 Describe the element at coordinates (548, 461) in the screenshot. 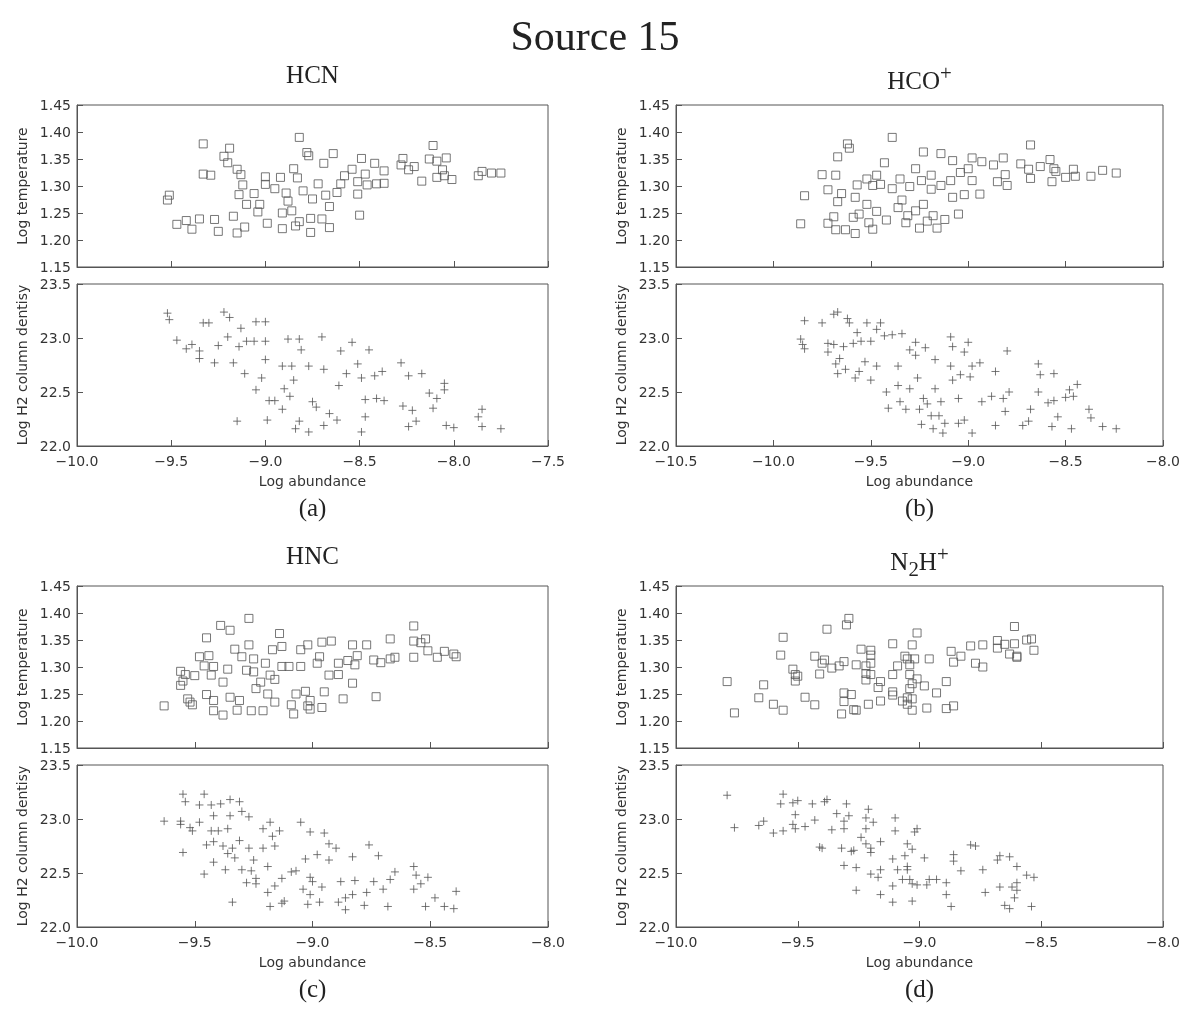

I see `x-tick-label: −7.5` at that location.